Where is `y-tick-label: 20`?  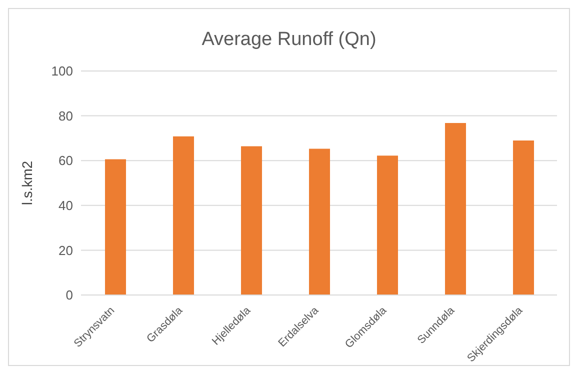 y-tick-label: 20 is located at coordinates (65, 250).